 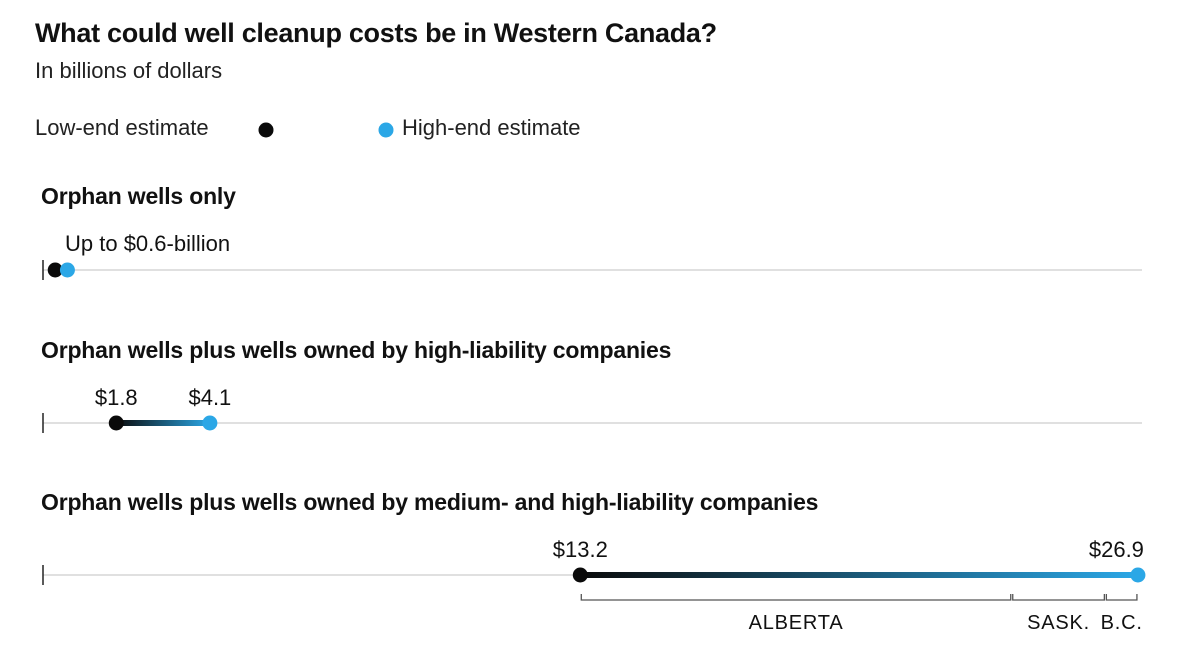 What do you see at coordinates (580, 549) in the screenshot?
I see `low-value-label-medium-high-liability: $13.2` at bounding box center [580, 549].